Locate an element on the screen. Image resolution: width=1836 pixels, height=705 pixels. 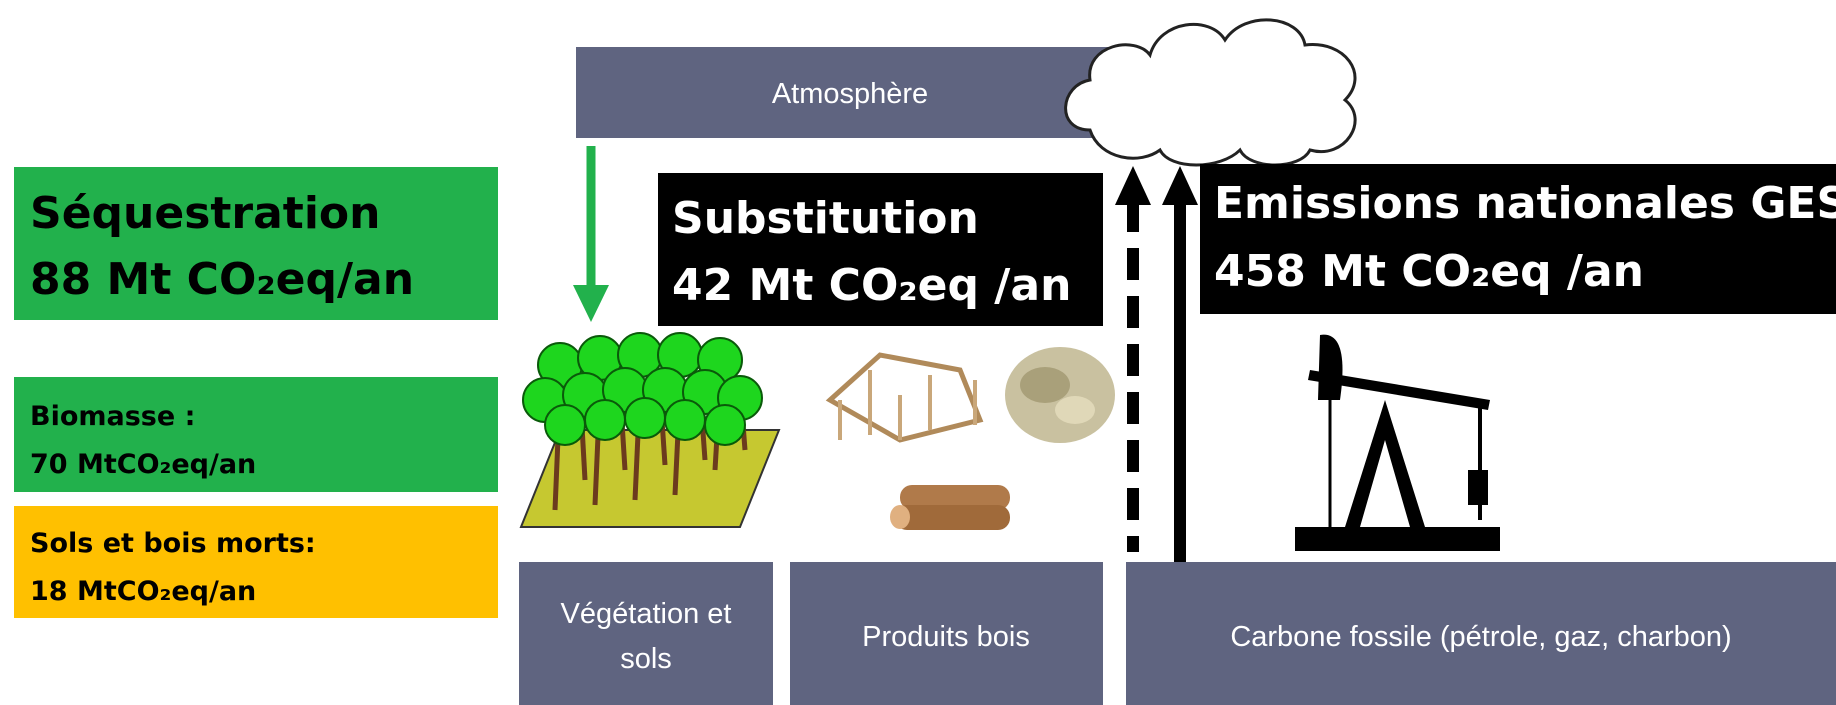
reservoir-label: Végétation et is located at coordinates (646, 614).